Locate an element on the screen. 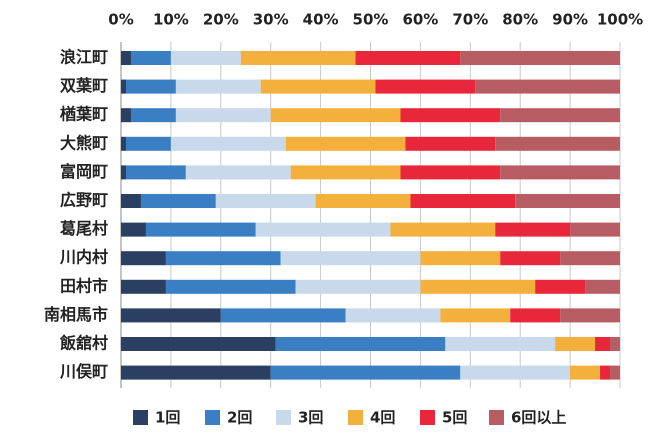  x-tick-label: 60% is located at coordinates (420, 20).